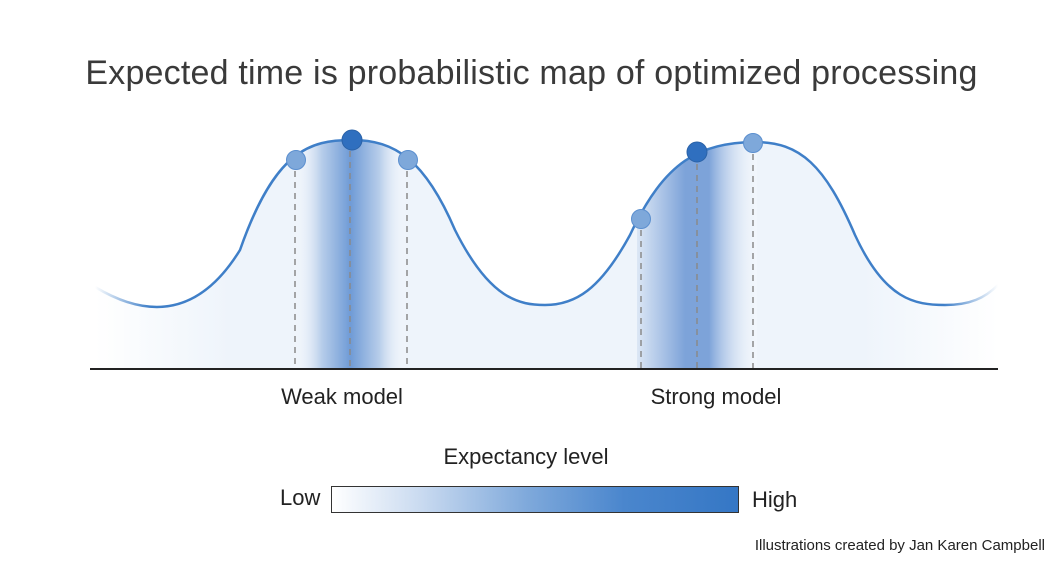 Image resolution: width=1063 pixels, height=567 pixels. Describe the element at coordinates (641, 219) in the screenshot. I see `strong-left-marker` at that location.